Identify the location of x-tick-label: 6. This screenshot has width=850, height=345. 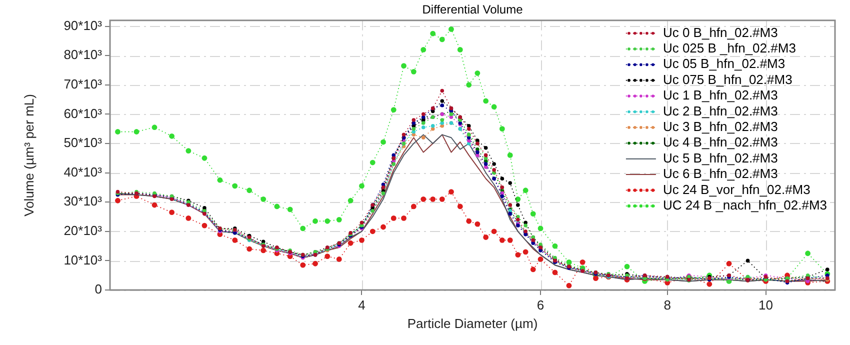
(540, 304).